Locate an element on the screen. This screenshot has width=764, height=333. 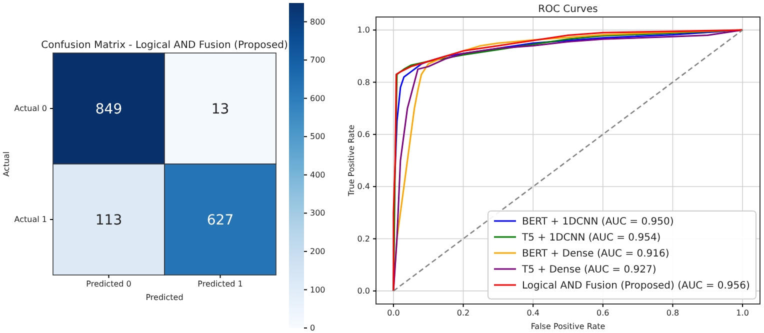
y-tick-label: 0.6 is located at coordinates (363, 134).